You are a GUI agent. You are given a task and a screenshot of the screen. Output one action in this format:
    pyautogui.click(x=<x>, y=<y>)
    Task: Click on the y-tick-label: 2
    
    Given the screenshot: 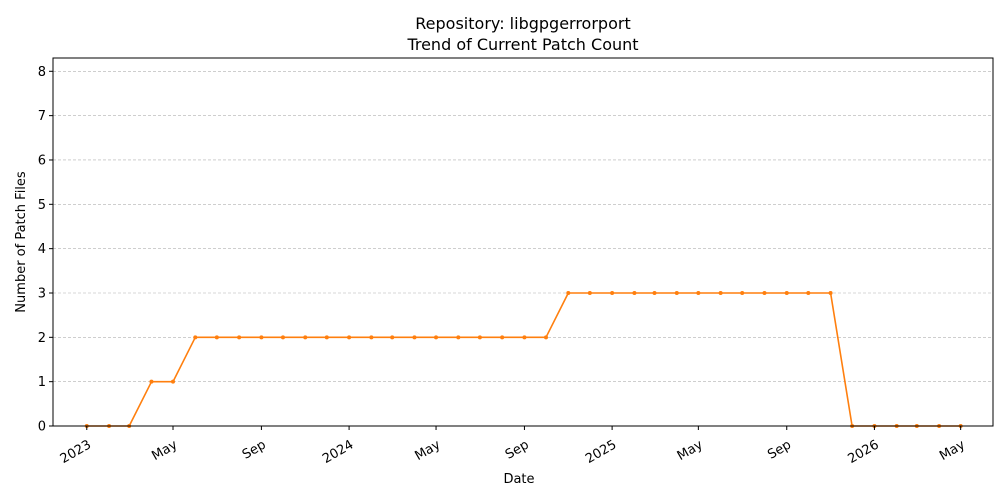 What is the action you would take?
    pyautogui.click(x=42, y=338)
    